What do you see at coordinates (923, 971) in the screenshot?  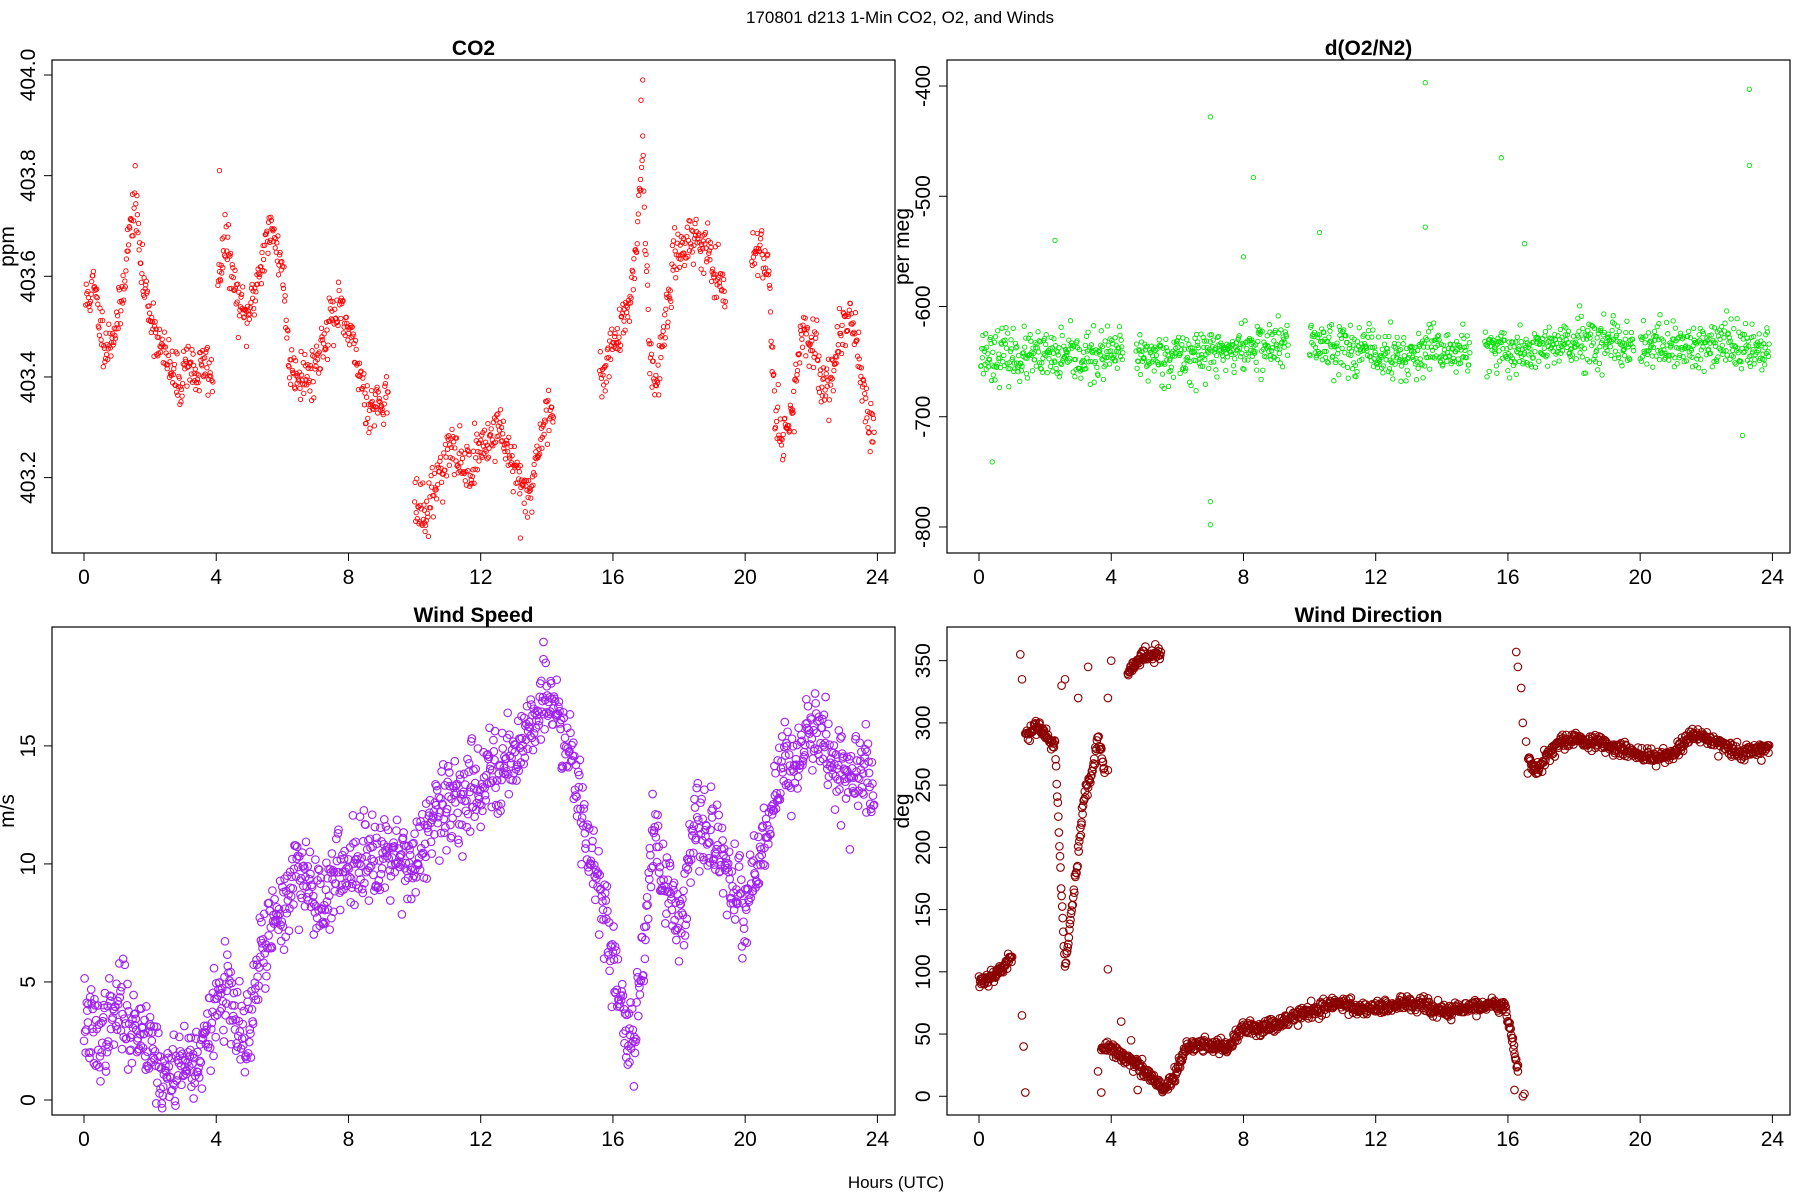 I see `wdir-y-tick-label: 100` at bounding box center [923, 971].